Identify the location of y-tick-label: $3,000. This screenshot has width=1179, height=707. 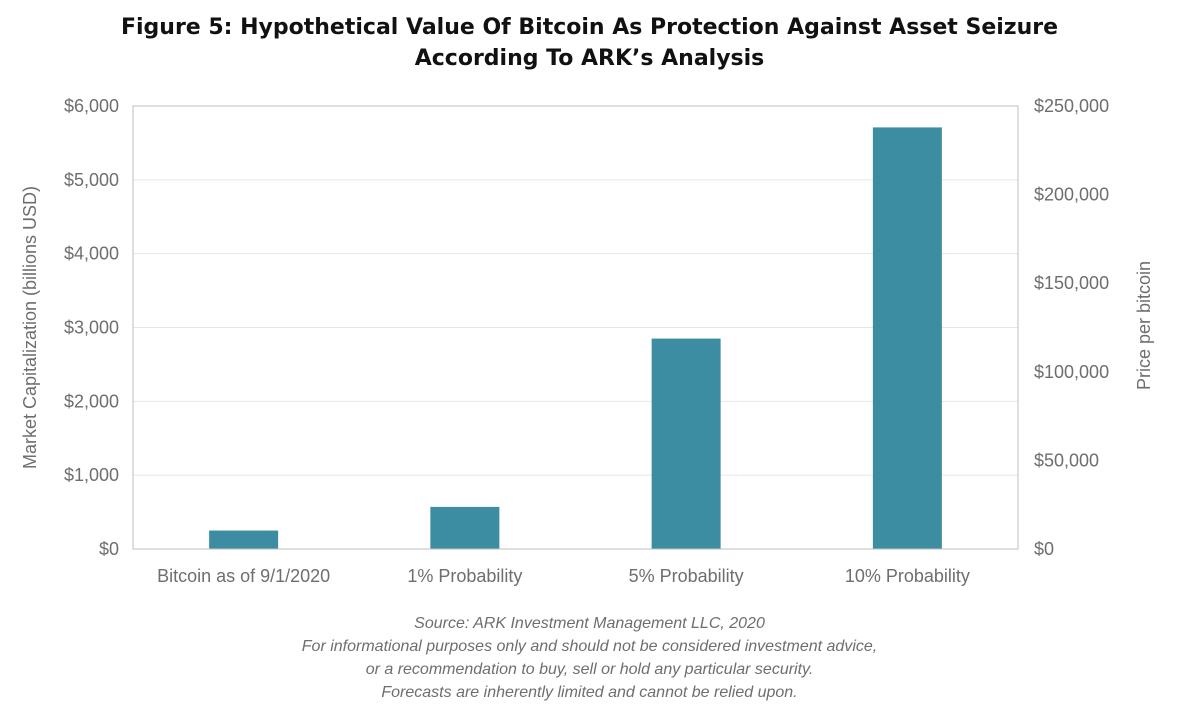
(91, 328).